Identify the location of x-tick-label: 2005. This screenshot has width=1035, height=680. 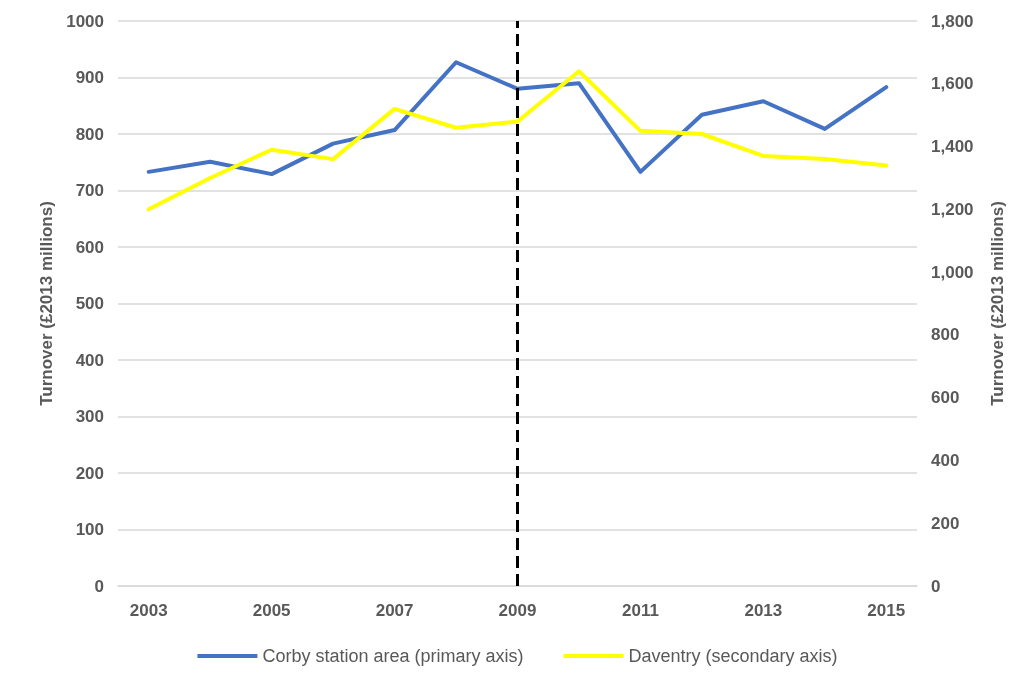
(271, 610).